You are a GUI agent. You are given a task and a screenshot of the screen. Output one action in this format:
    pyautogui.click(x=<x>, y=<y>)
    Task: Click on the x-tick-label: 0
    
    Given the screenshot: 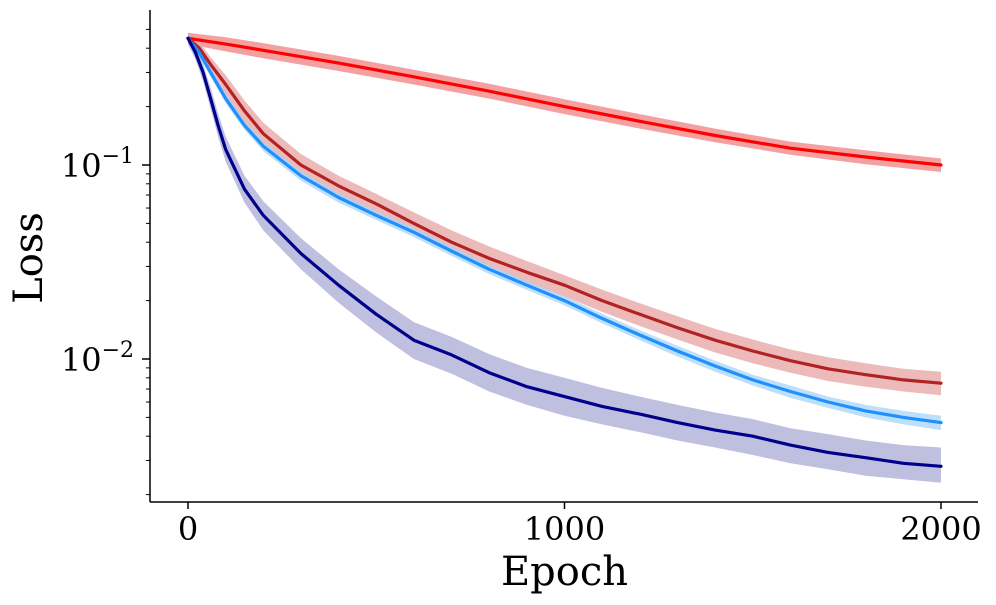 What is the action you would take?
    pyautogui.click(x=188, y=529)
    